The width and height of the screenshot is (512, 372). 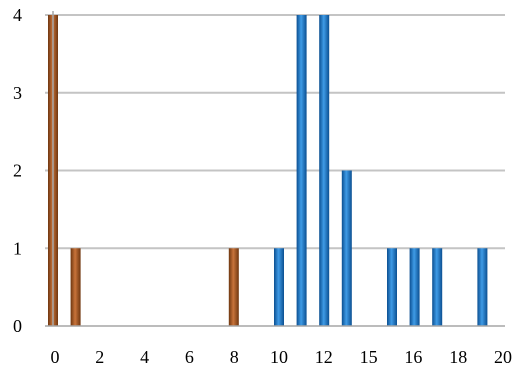 I want to click on x-tick-label: 12, so click(x=324, y=357).